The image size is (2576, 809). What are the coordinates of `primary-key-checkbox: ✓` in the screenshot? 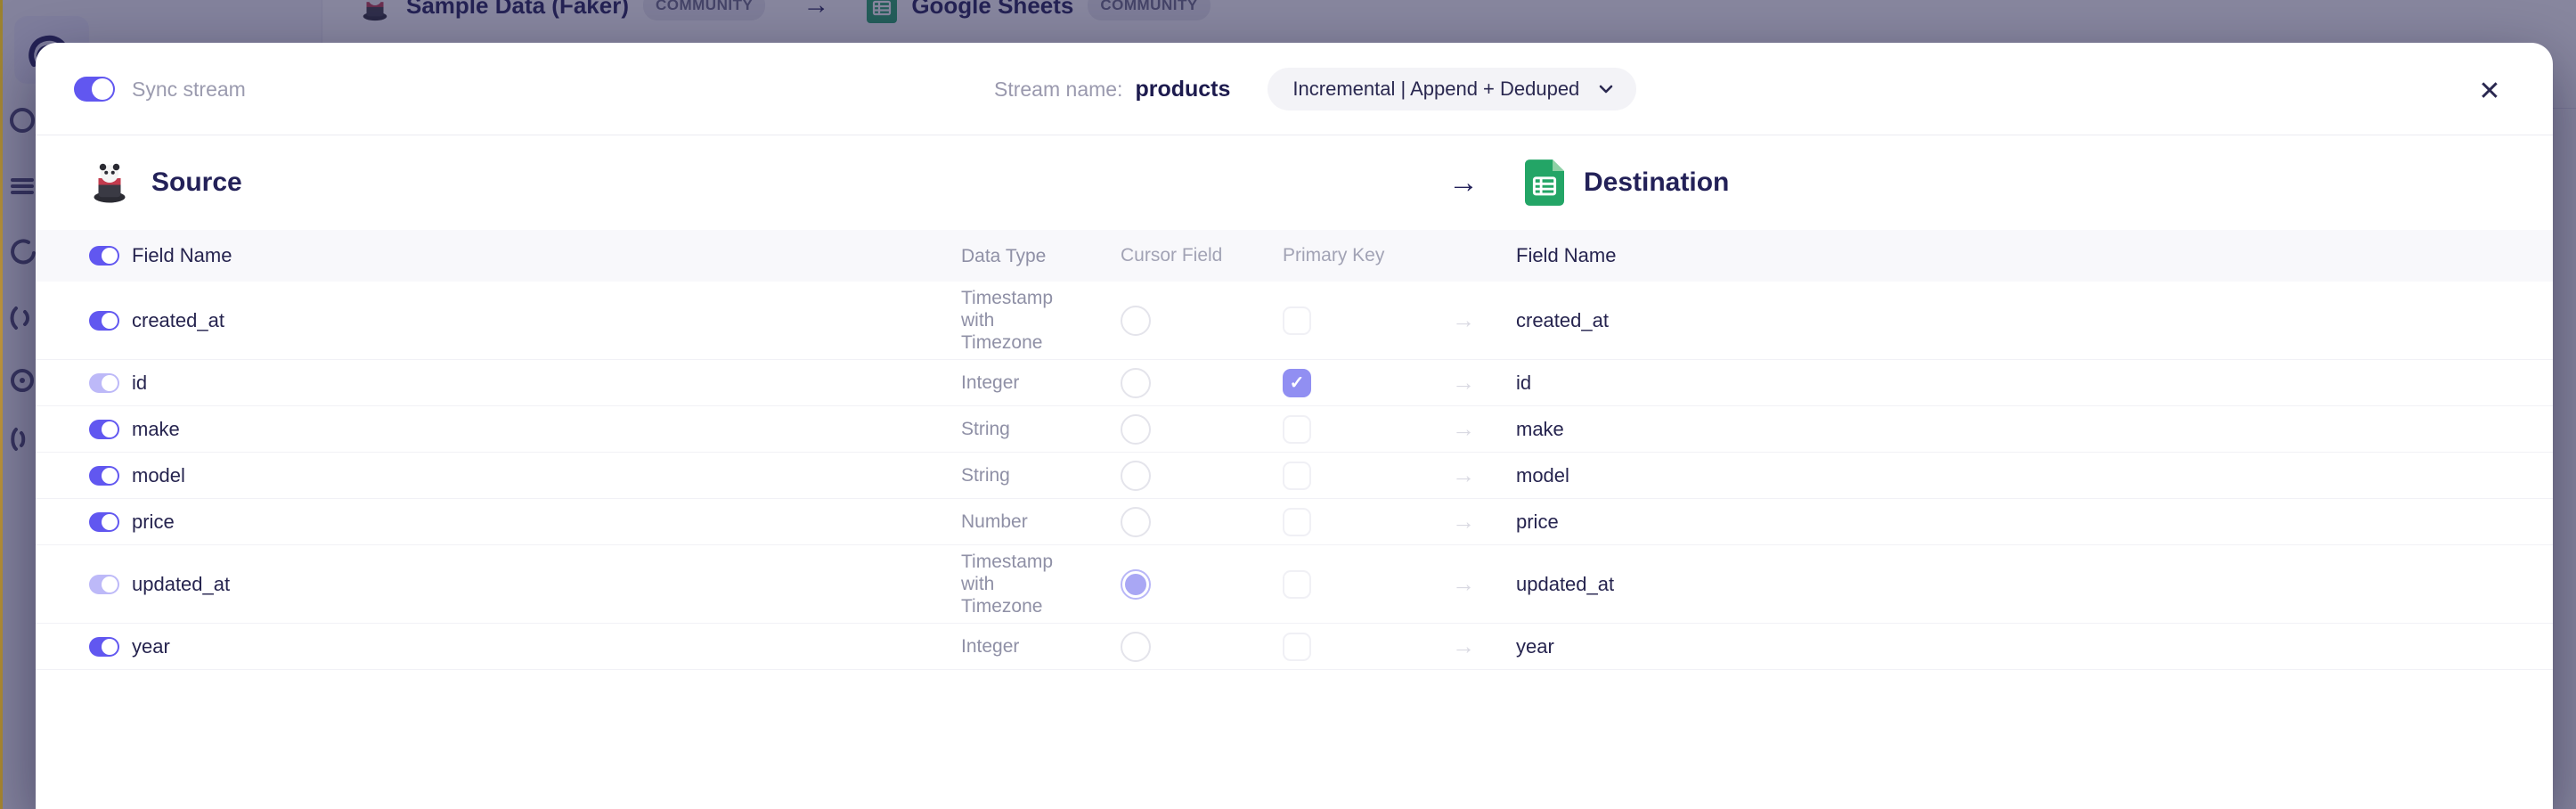 It's located at (1297, 383).